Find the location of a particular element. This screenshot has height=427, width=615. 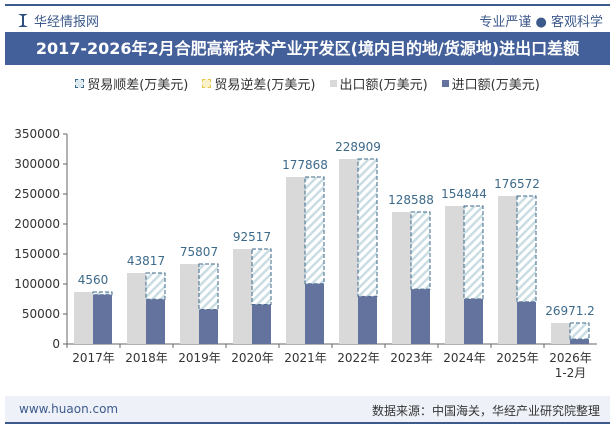

legend-import: 进口额(万美元) is located at coordinates (490, 83).